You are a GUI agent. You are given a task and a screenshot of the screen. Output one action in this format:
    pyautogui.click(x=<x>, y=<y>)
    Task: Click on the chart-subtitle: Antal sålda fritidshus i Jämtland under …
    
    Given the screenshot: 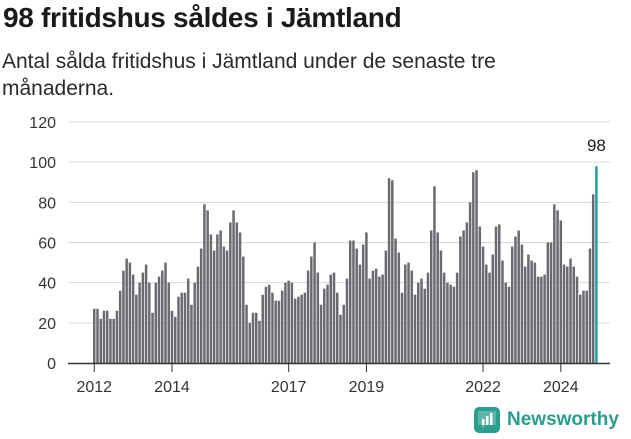 What is the action you would take?
    pyautogui.click(x=249, y=75)
    